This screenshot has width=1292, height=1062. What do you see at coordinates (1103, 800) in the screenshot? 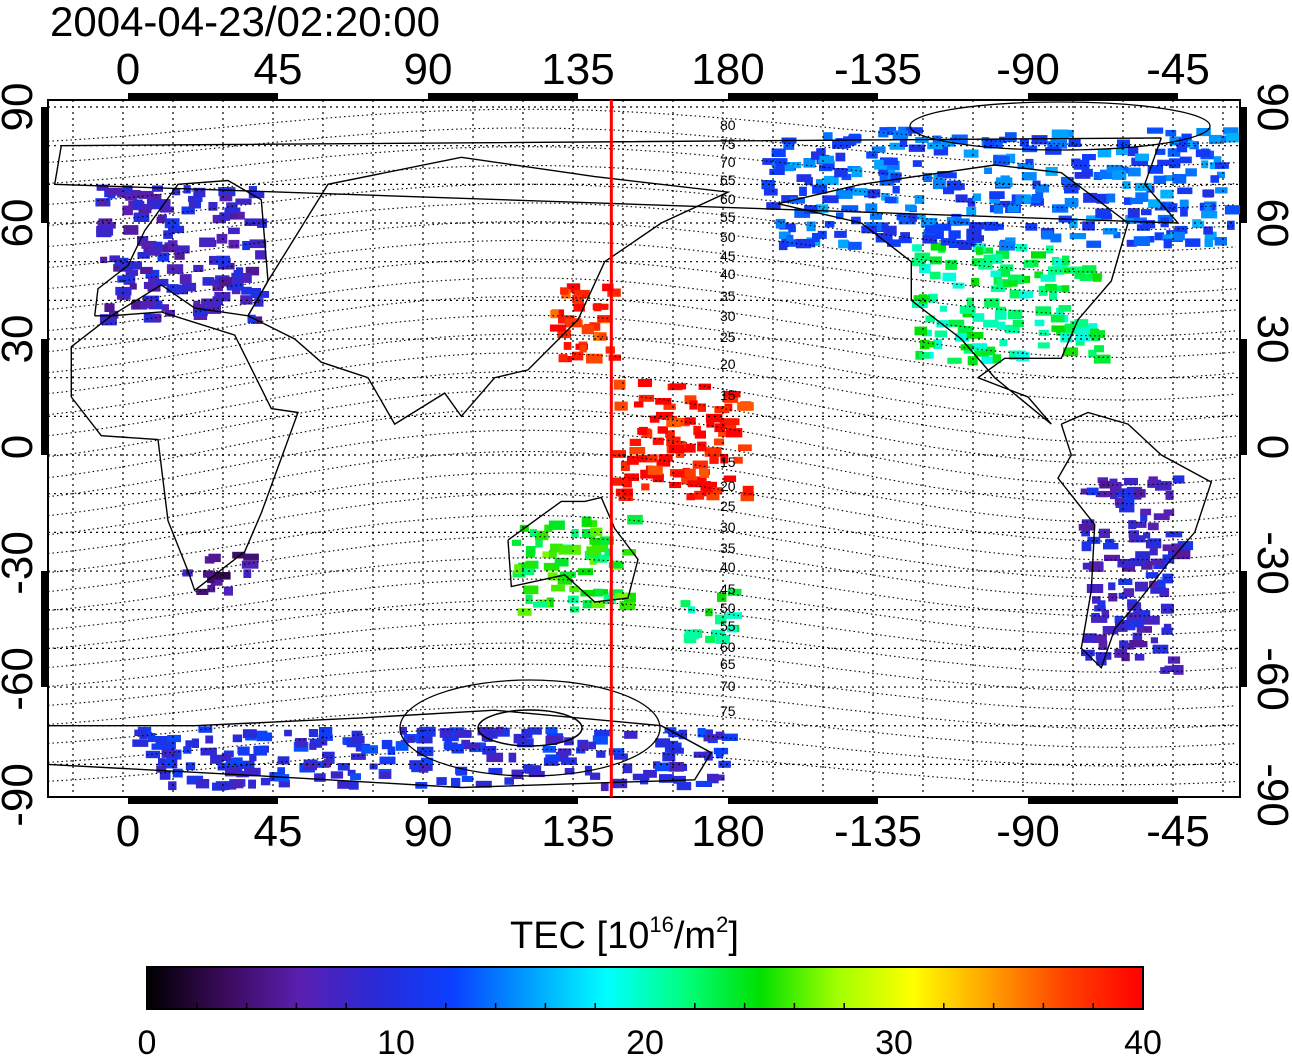
I see `frame-bar-bottom` at bounding box center [1103, 800].